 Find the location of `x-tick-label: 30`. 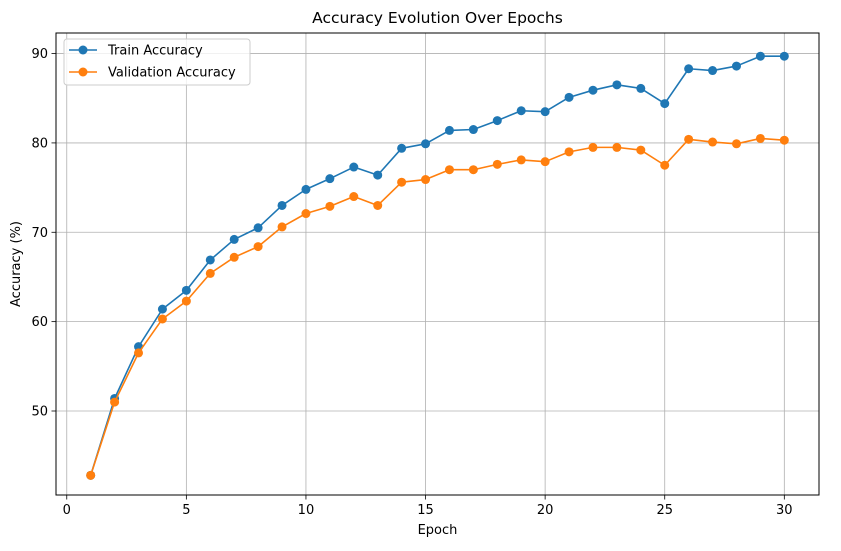

x-tick-label: 30 is located at coordinates (784, 510).